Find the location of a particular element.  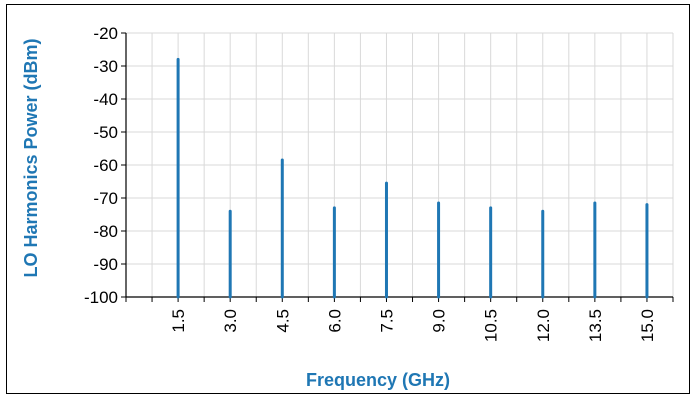

x-tick-label: 10.5 is located at coordinates (491, 325).